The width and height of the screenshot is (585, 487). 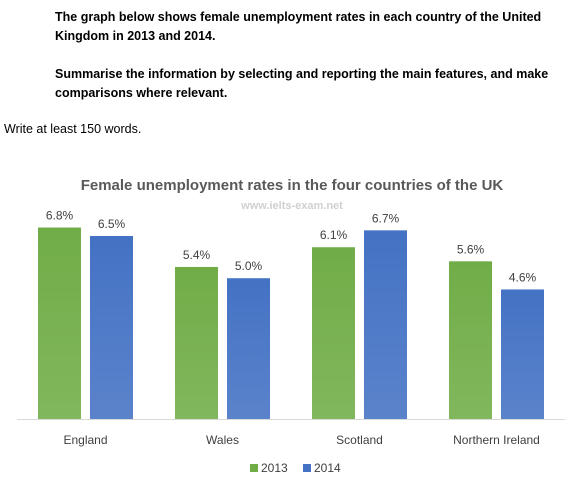 I want to click on bar-england-2014, so click(x=111, y=327).